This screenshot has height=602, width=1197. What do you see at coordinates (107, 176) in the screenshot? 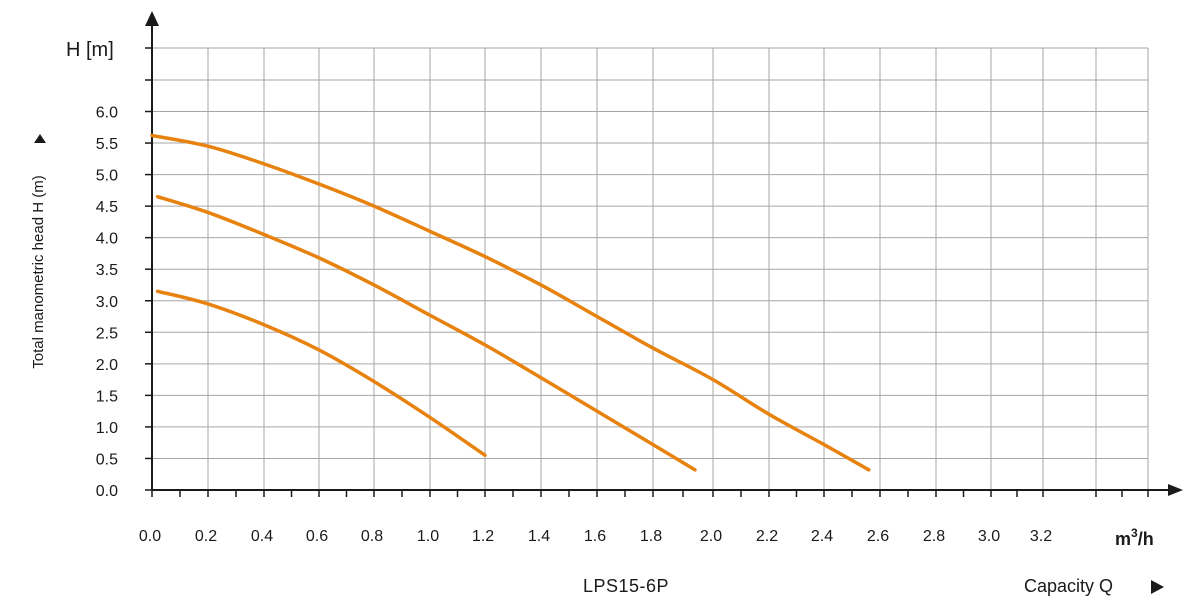
I see `y-tick-label-10: 5.0` at bounding box center [107, 176].